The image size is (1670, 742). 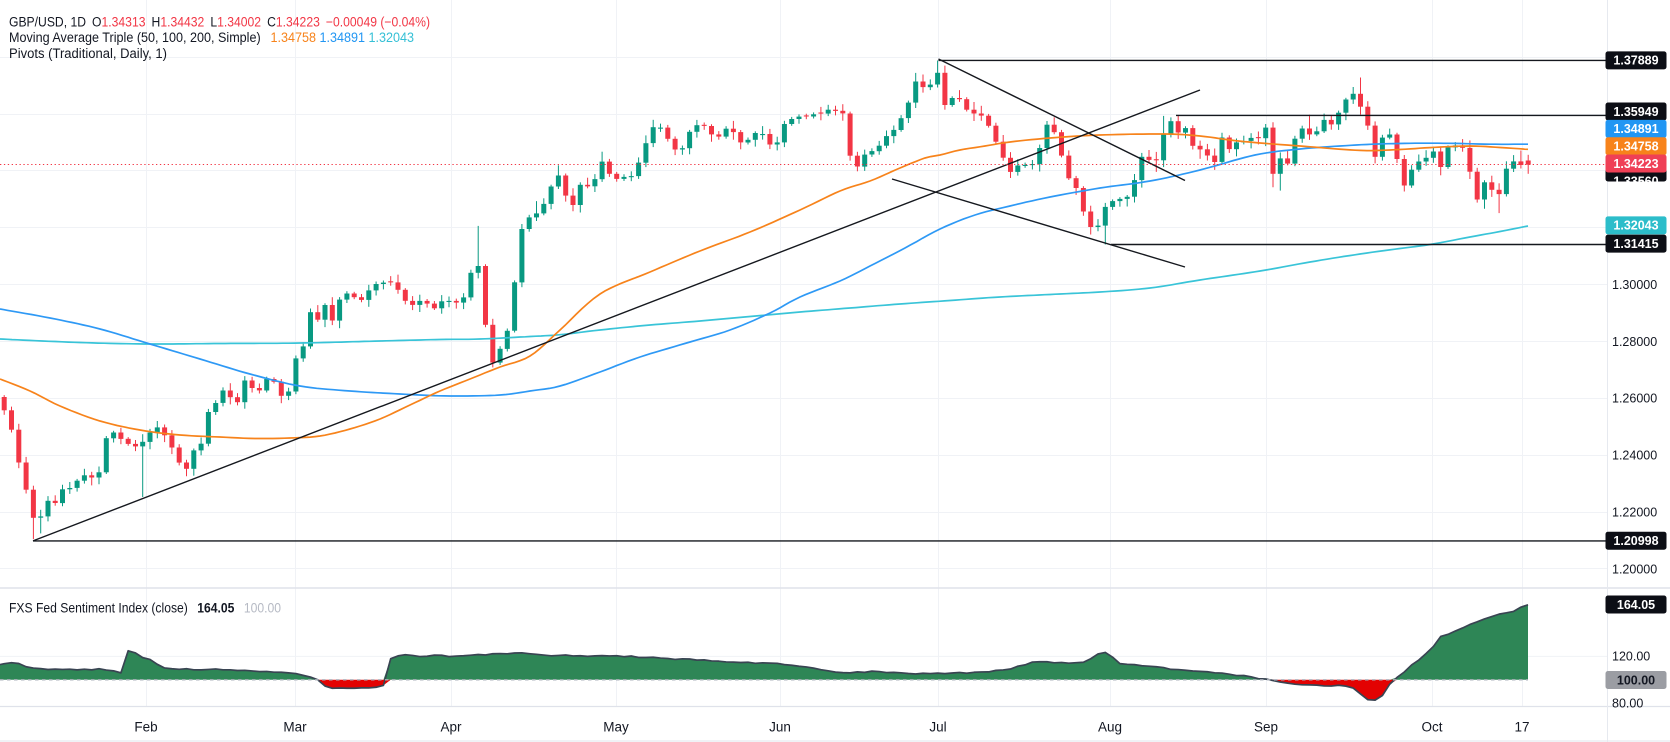 I want to click on svg-text: 1.35949, so click(x=1635, y=112).